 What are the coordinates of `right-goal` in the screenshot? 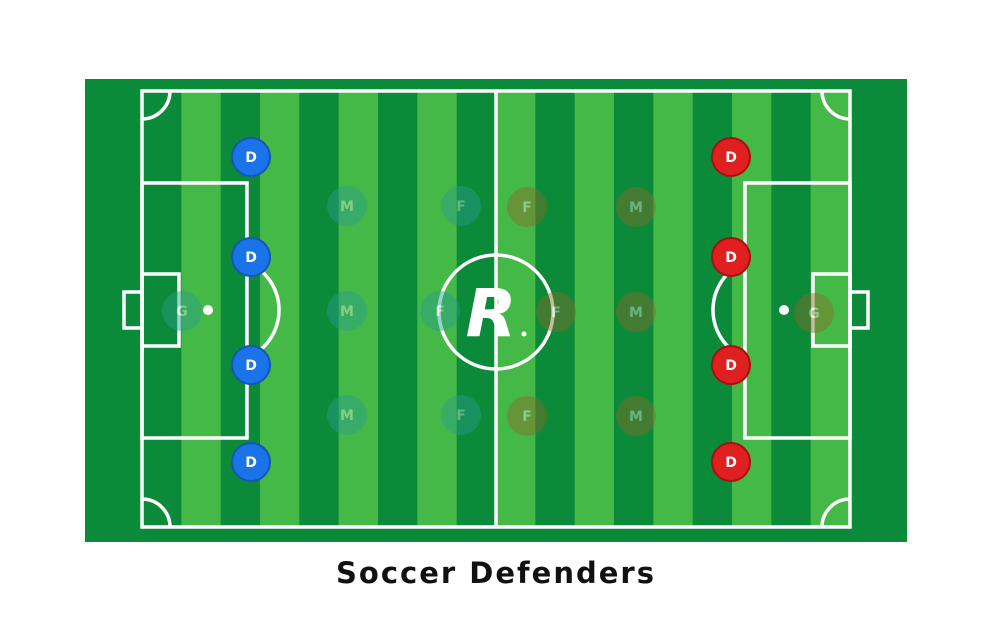 It's located at (859, 310).